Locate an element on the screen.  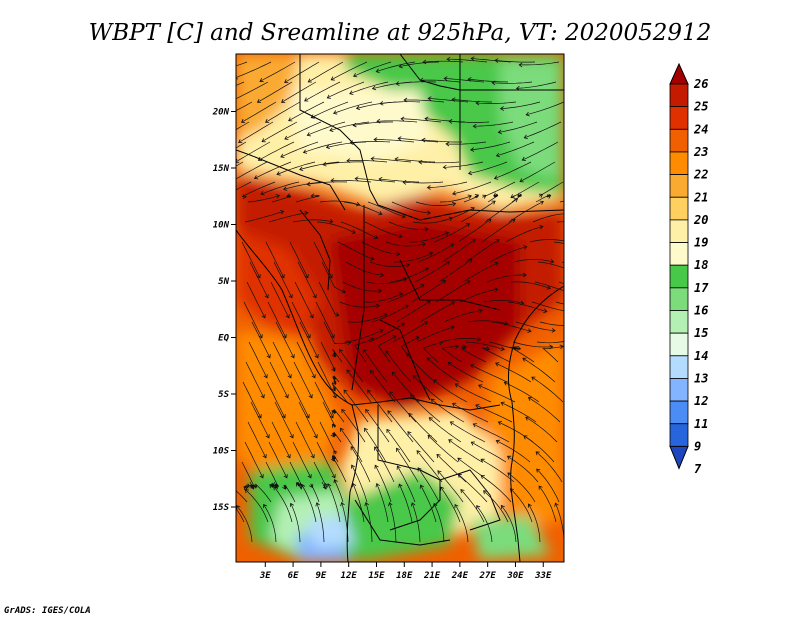
lat-tick-label: 10S is located at coordinates (221, 452).